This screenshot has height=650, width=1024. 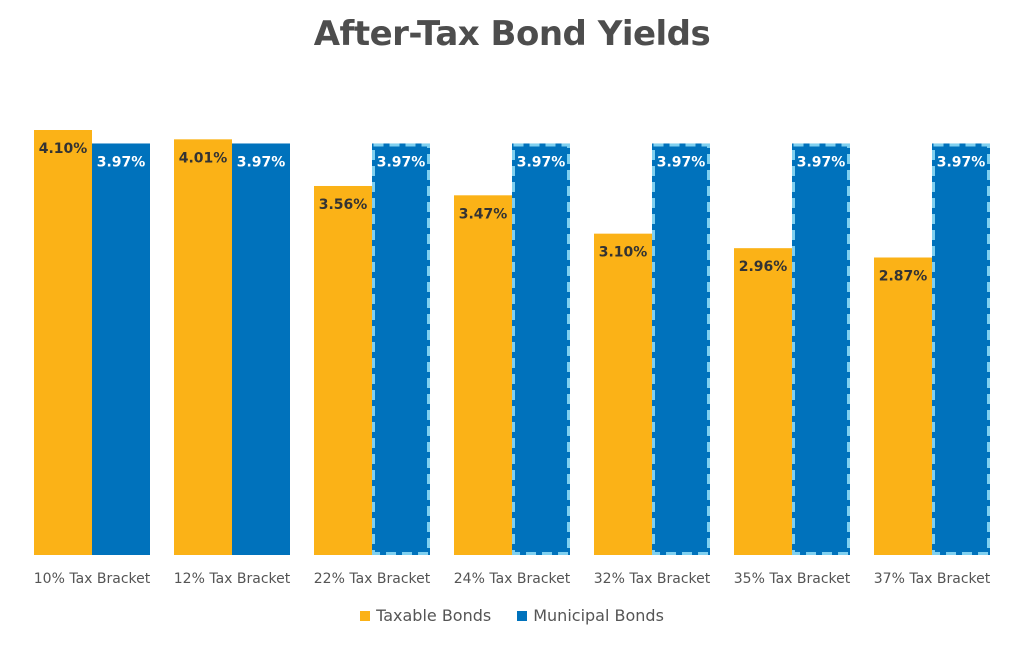 I want to click on bar-group: 2.96% 3.97%, so click(x=792, y=349).